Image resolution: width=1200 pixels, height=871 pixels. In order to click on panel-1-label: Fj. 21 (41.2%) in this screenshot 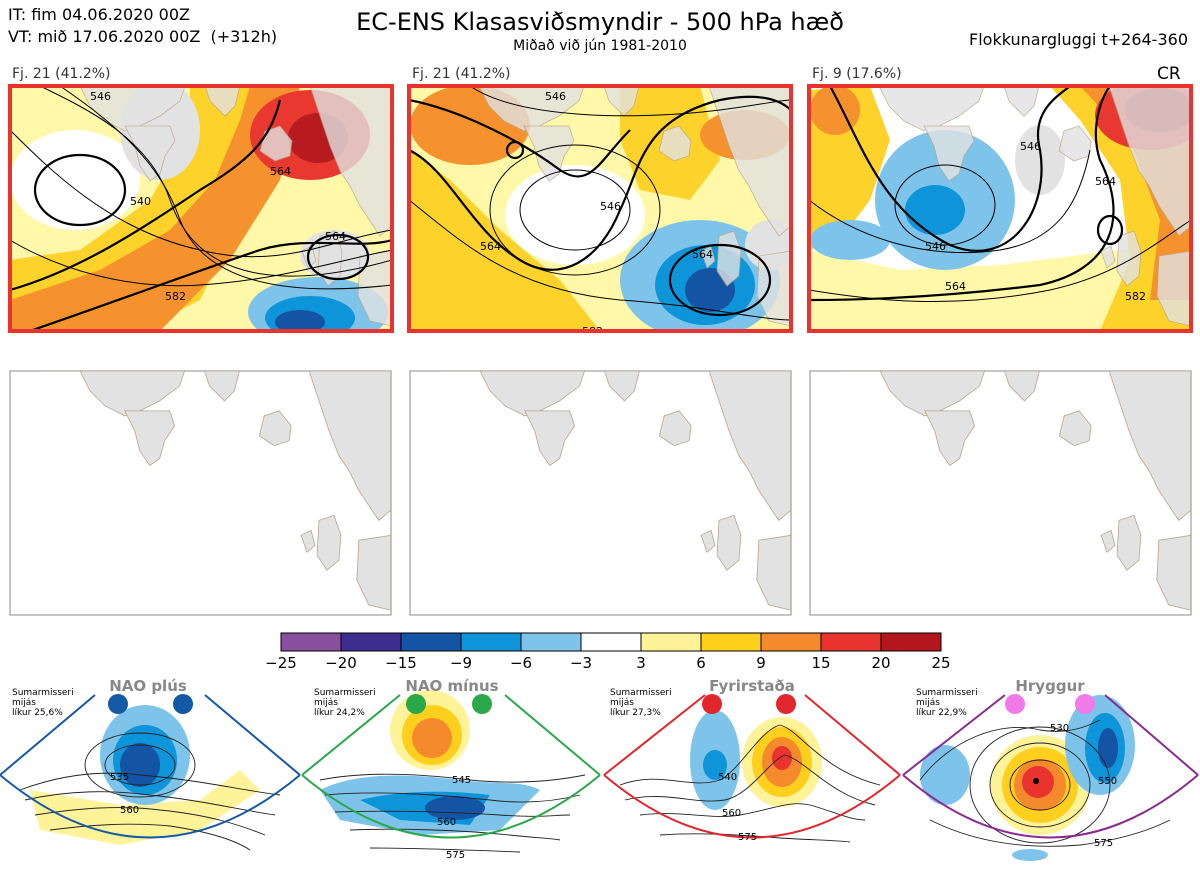, I will do `click(61, 74)`.